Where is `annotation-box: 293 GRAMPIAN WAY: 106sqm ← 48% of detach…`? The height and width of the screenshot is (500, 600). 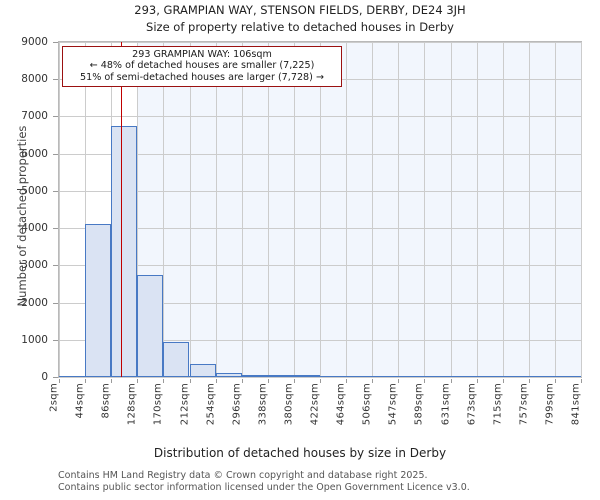
annotation-box: 293 GRAMPIAN WAY: 106sqm ← 48% of detach… is located at coordinates (202, 67).